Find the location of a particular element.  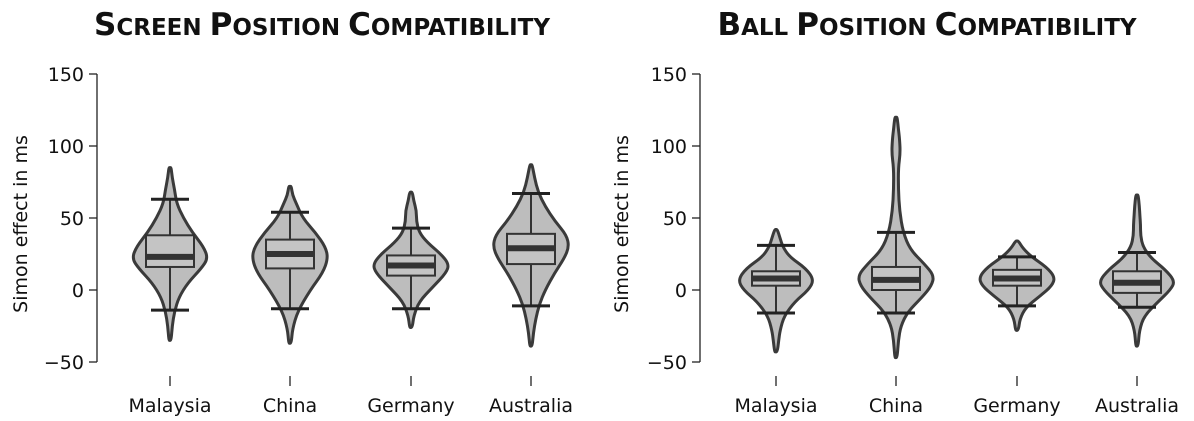

chart-title: BALL POSITION COMPATIBILITY is located at coordinates (926, 25).